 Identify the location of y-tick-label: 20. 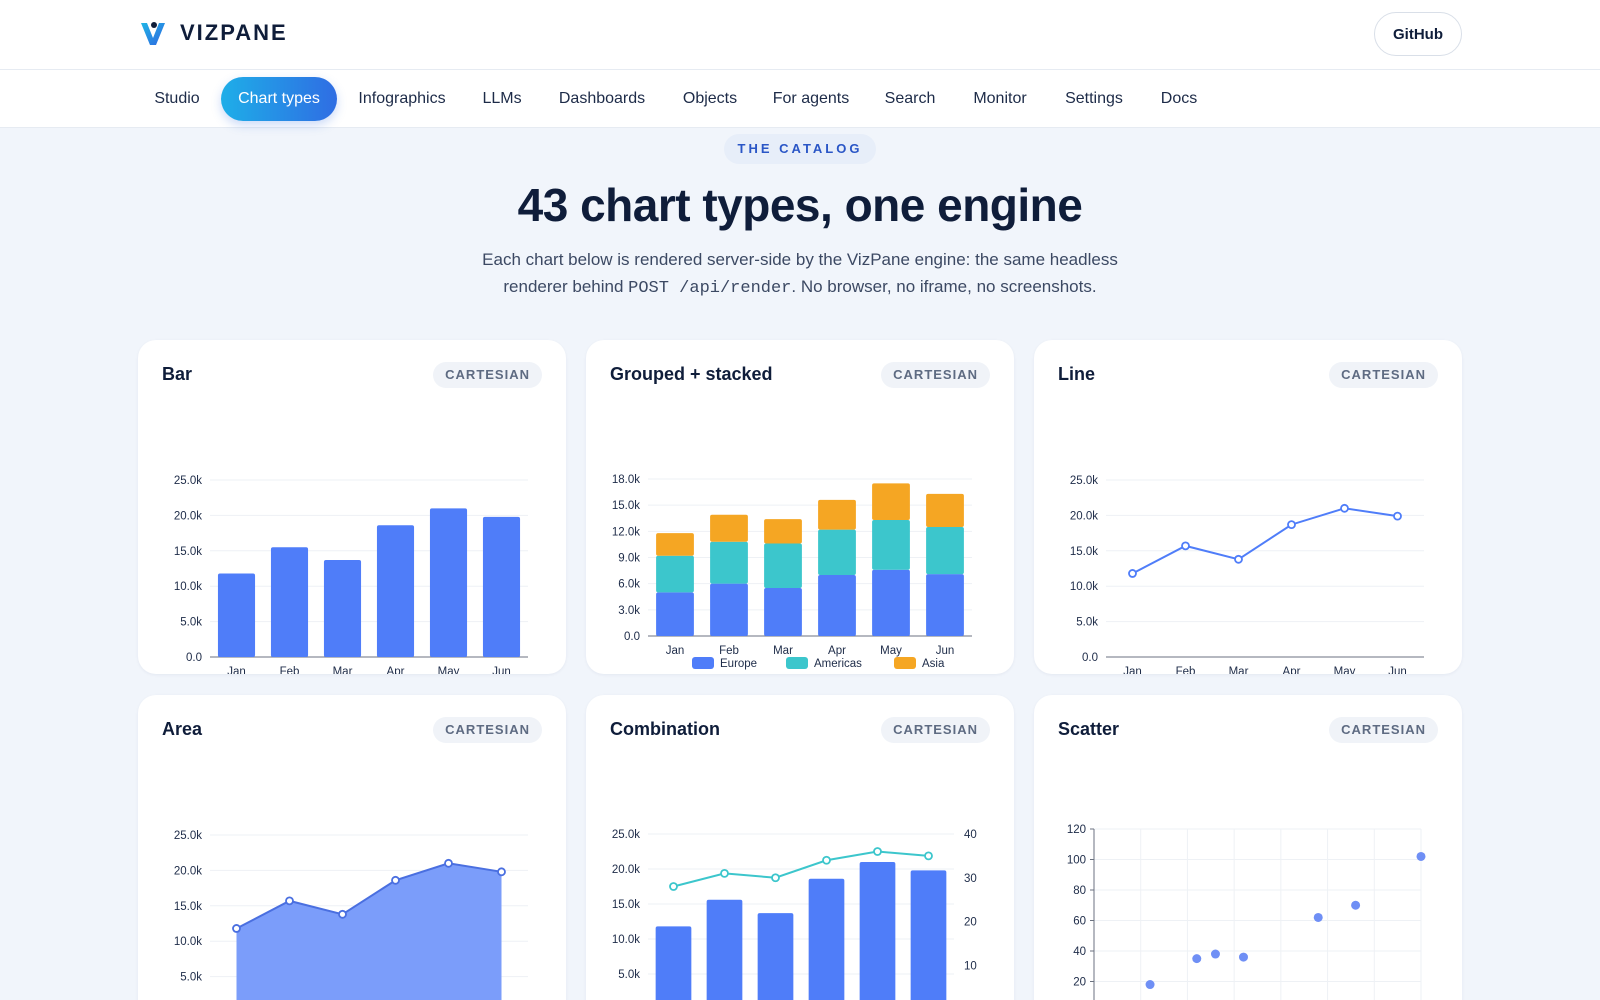
(1079, 983).